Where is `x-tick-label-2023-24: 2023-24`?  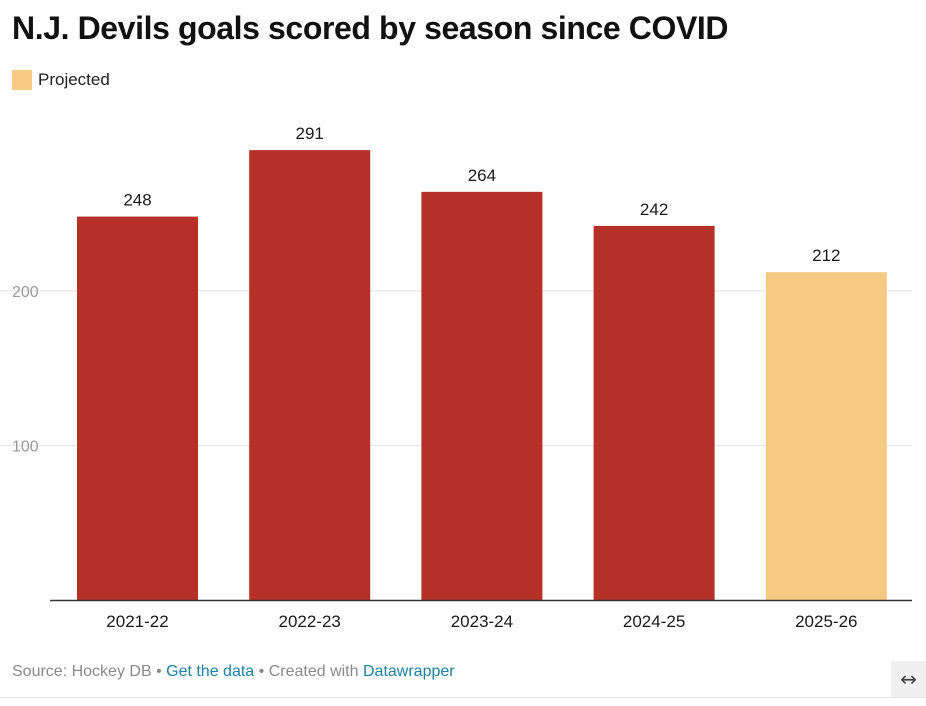
x-tick-label-2023-24: 2023-24 is located at coordinates (482, 621).